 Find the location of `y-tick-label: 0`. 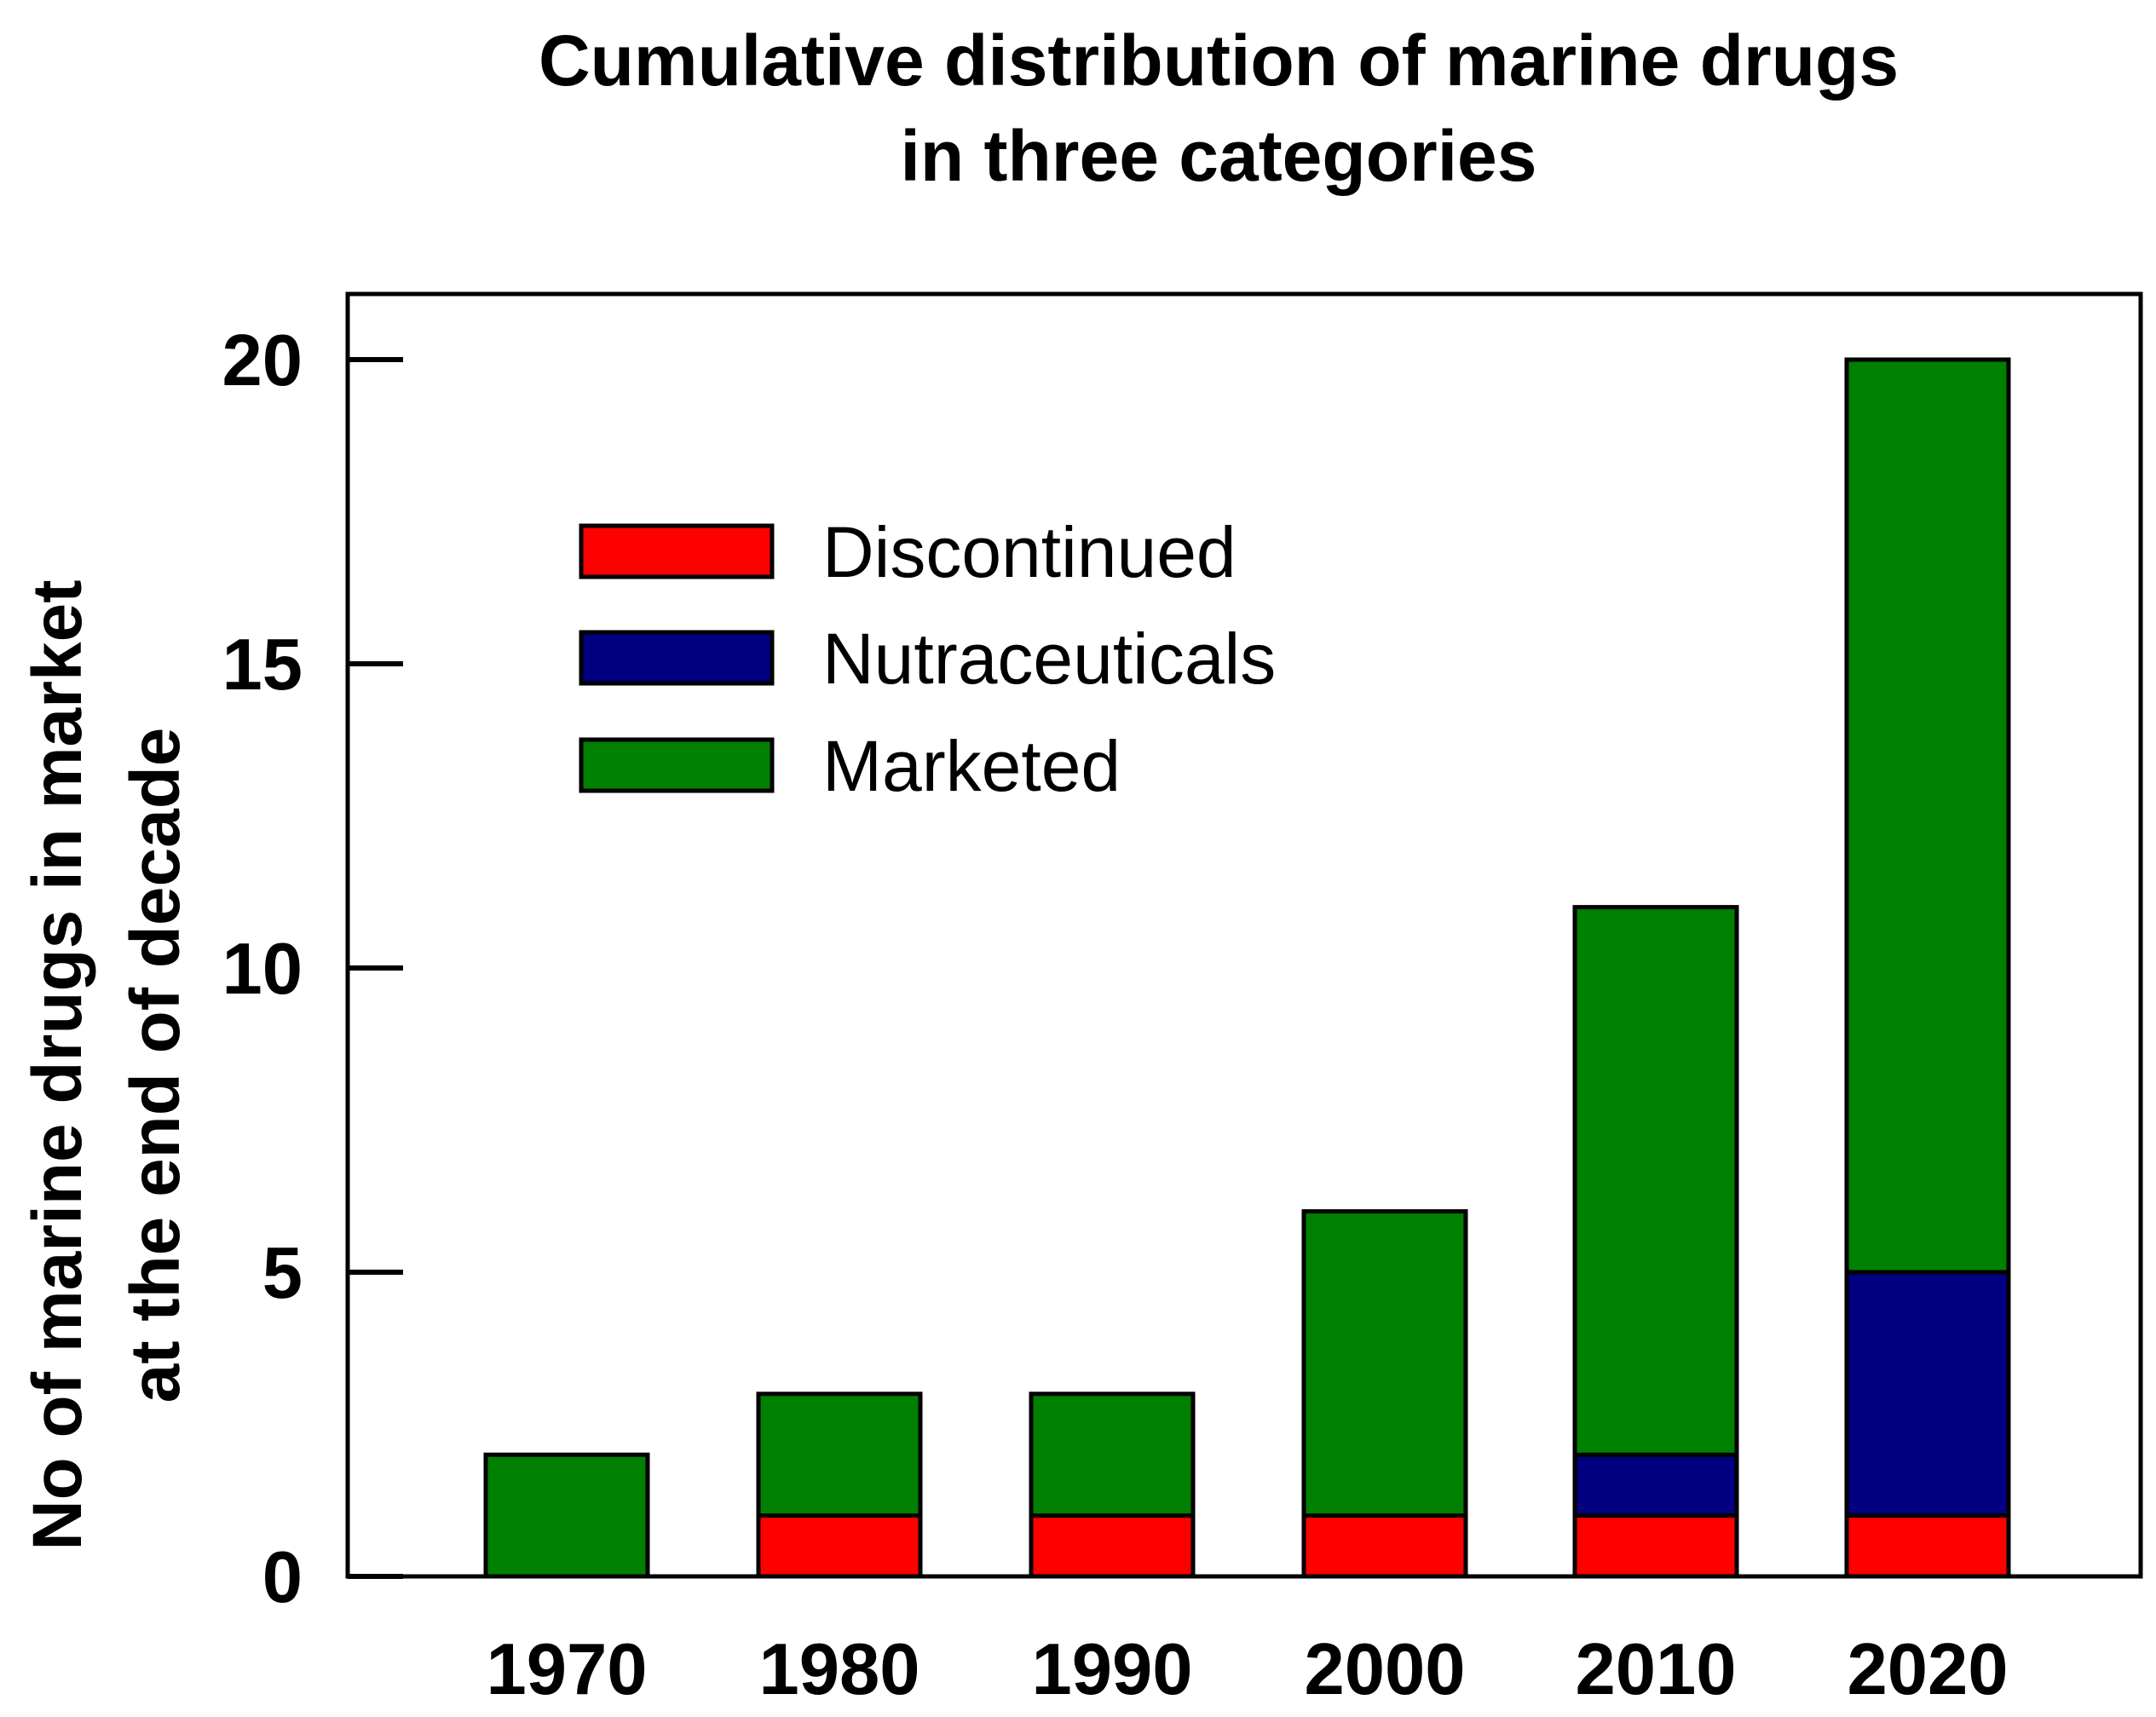

y-tick-label: 0 is located at coordinates (282, 1578).